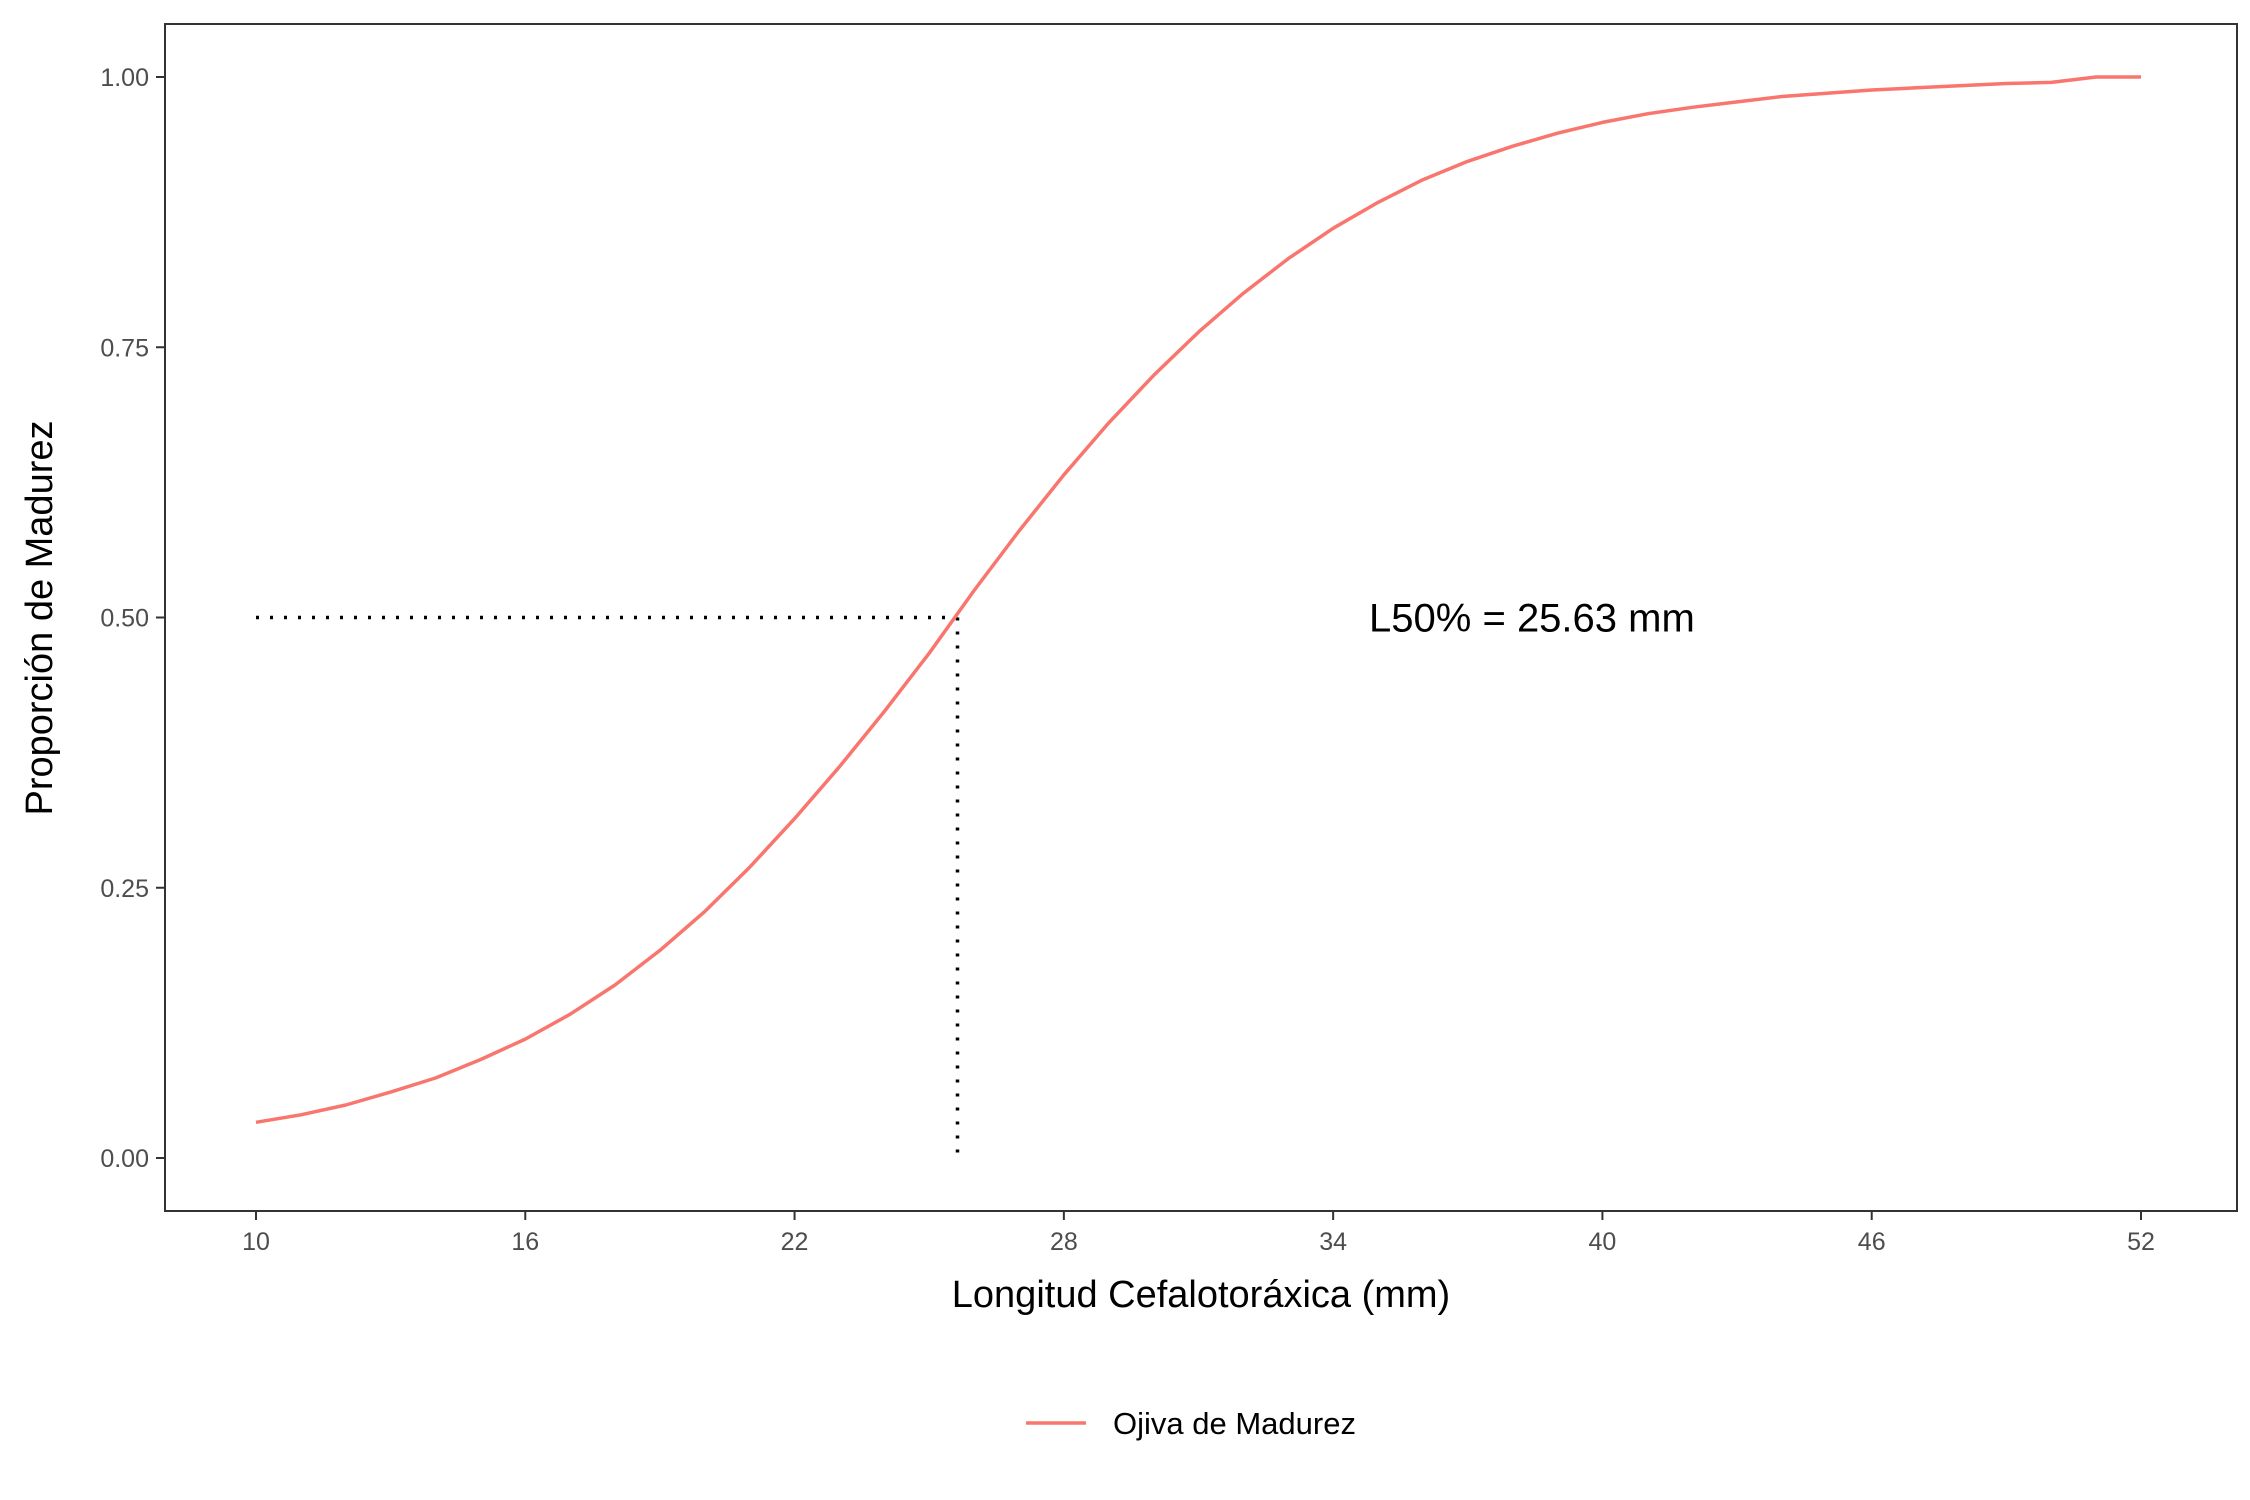  Describe the element at coordinates (124, 1159) in the screenshot. I see `y-tick-label: 0.00` at that location.